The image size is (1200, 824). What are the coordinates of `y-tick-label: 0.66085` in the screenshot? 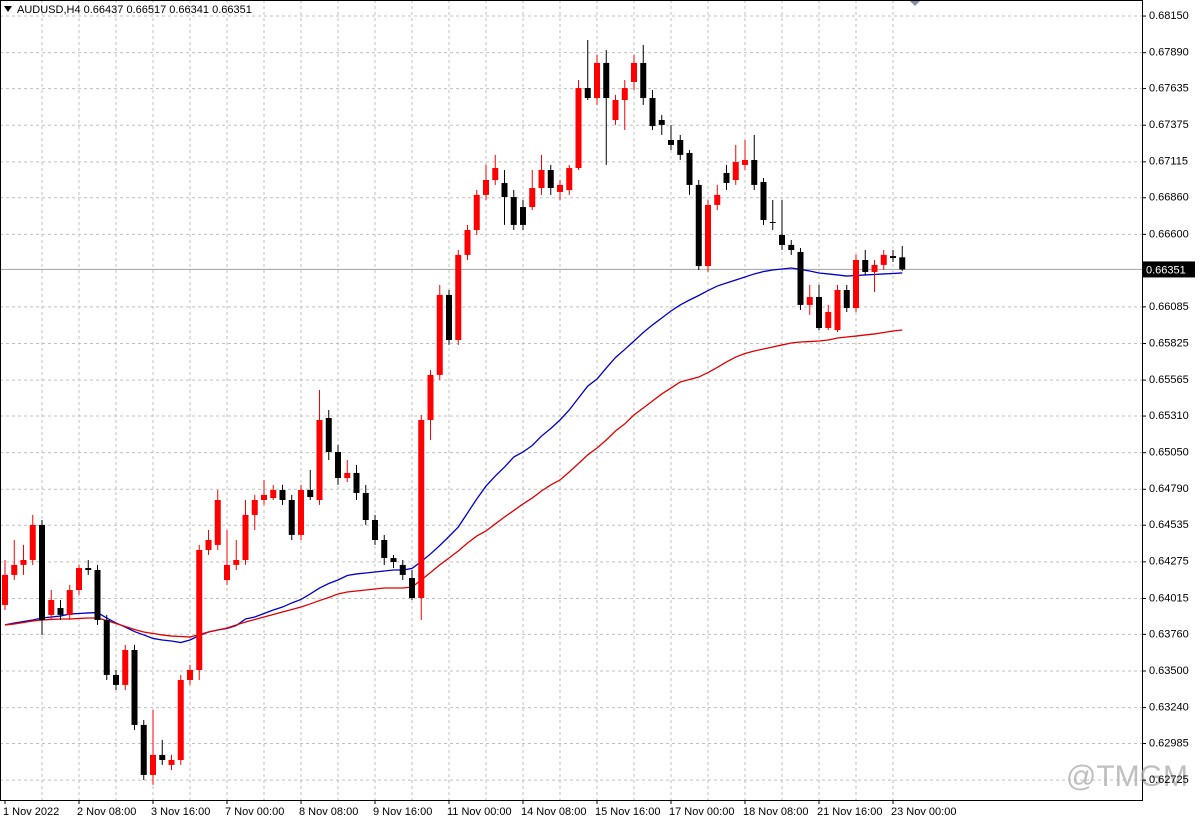 It's located at (1169, 307).